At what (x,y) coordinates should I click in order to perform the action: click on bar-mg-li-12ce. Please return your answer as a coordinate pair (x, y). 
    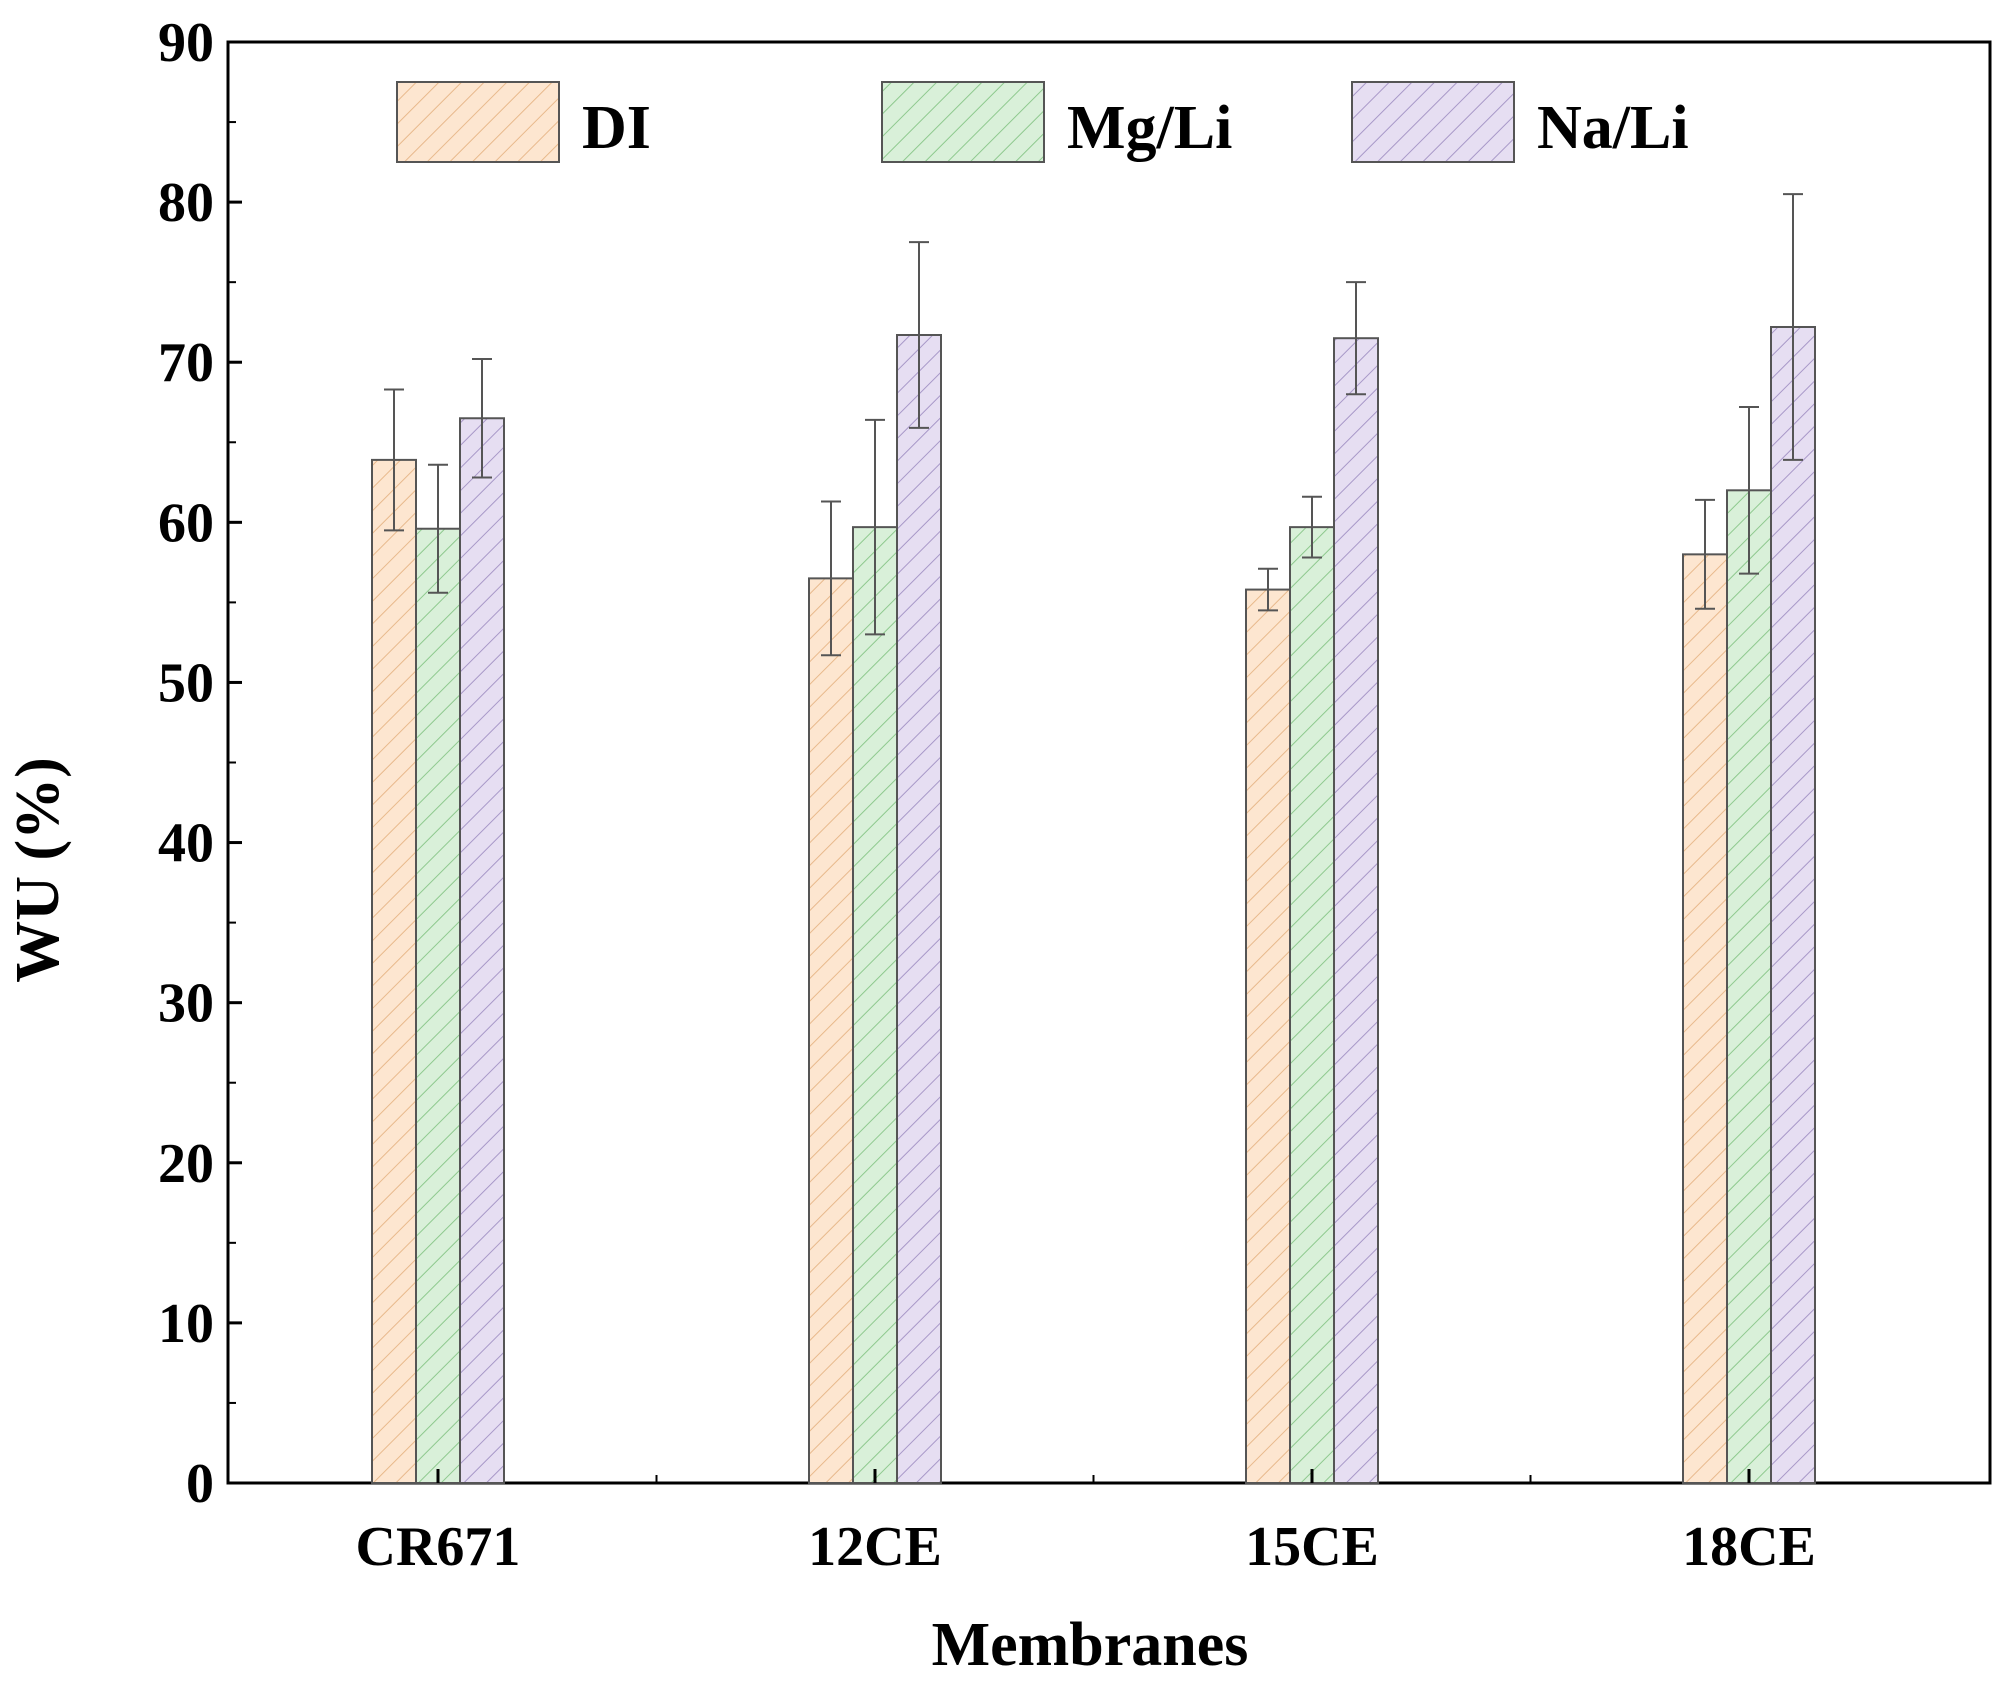
    Looking at the image, I should click on (875, 1005).